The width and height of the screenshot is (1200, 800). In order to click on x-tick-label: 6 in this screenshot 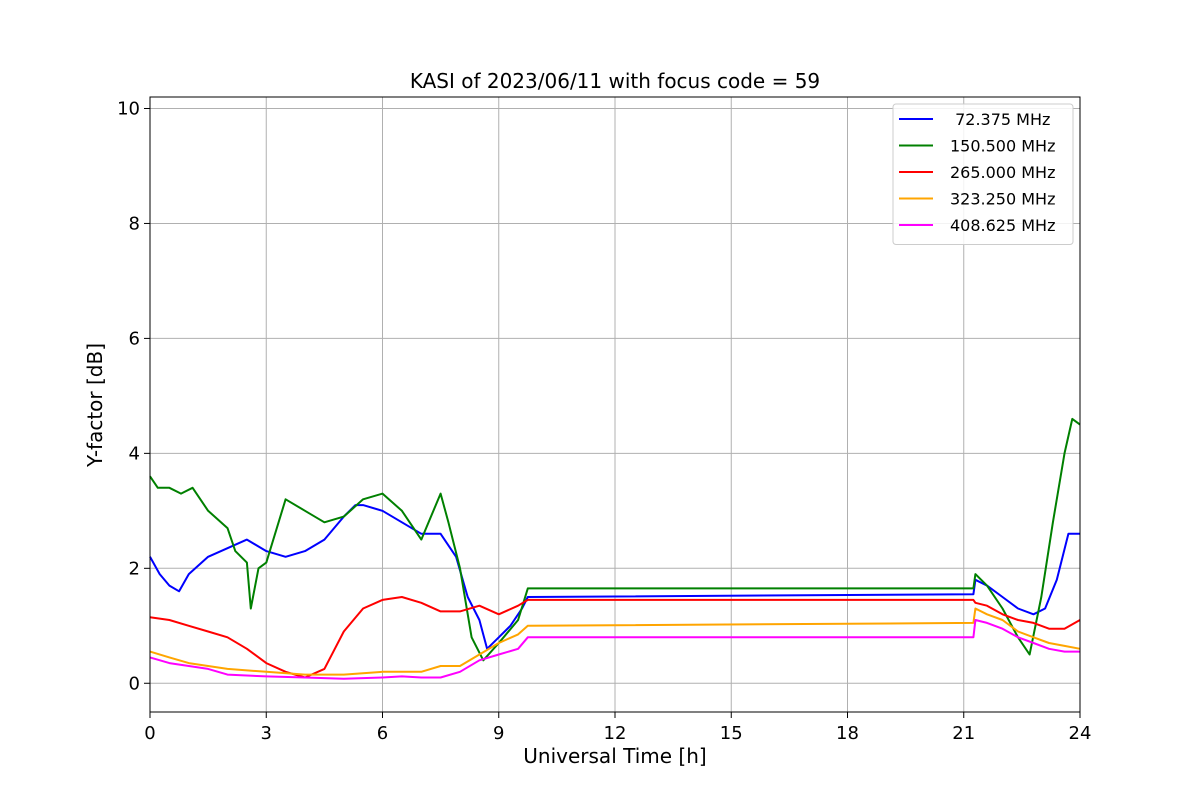, I will do `click(382, 733)`.